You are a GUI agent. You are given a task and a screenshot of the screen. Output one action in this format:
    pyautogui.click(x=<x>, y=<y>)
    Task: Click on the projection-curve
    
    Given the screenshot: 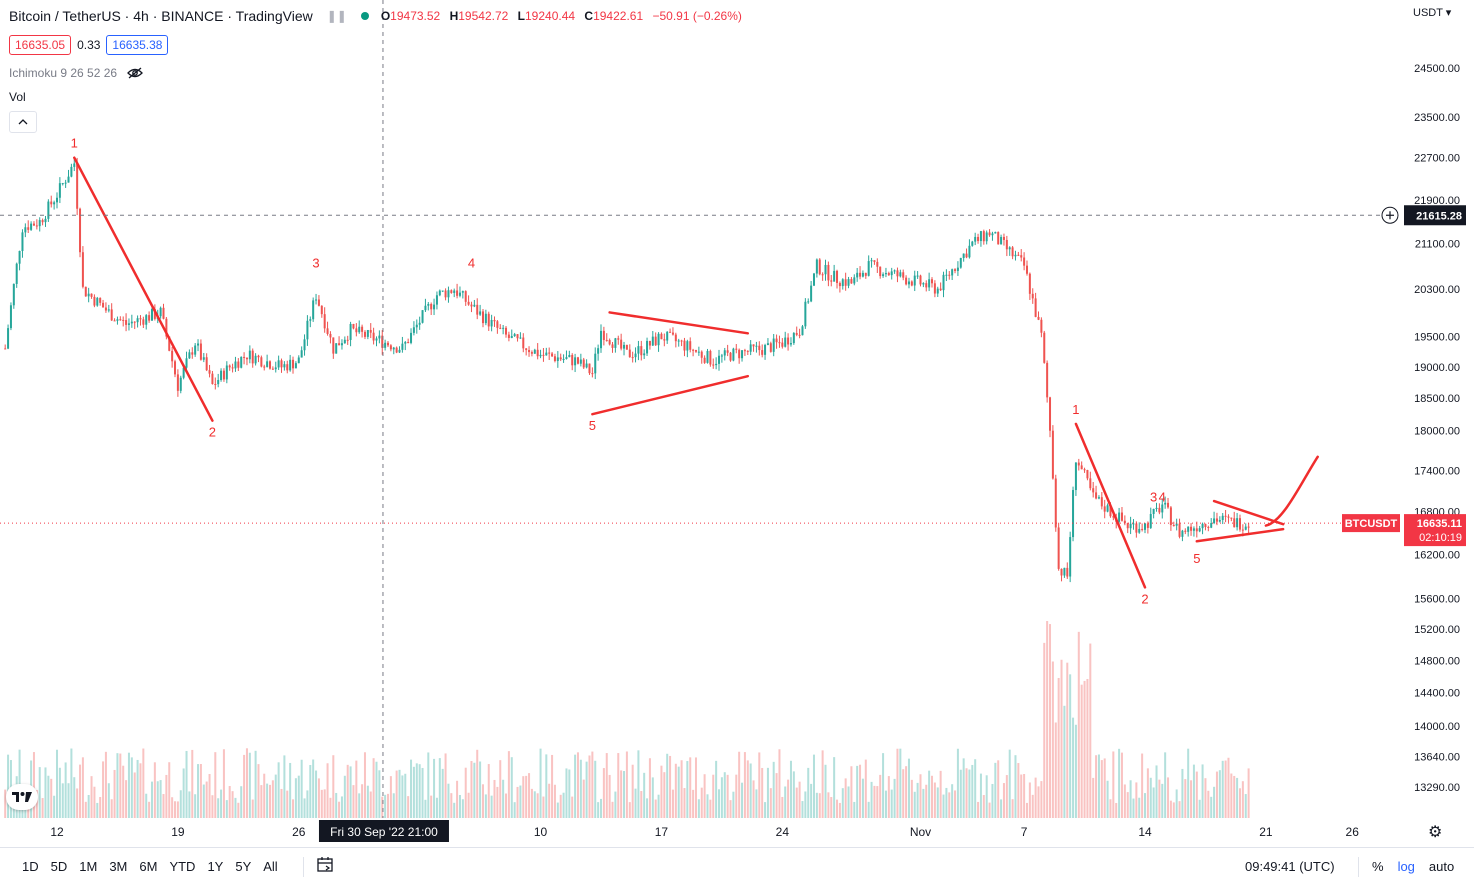 What is the action you would take?
    pyautogui.click(x=1291, y=491)
    